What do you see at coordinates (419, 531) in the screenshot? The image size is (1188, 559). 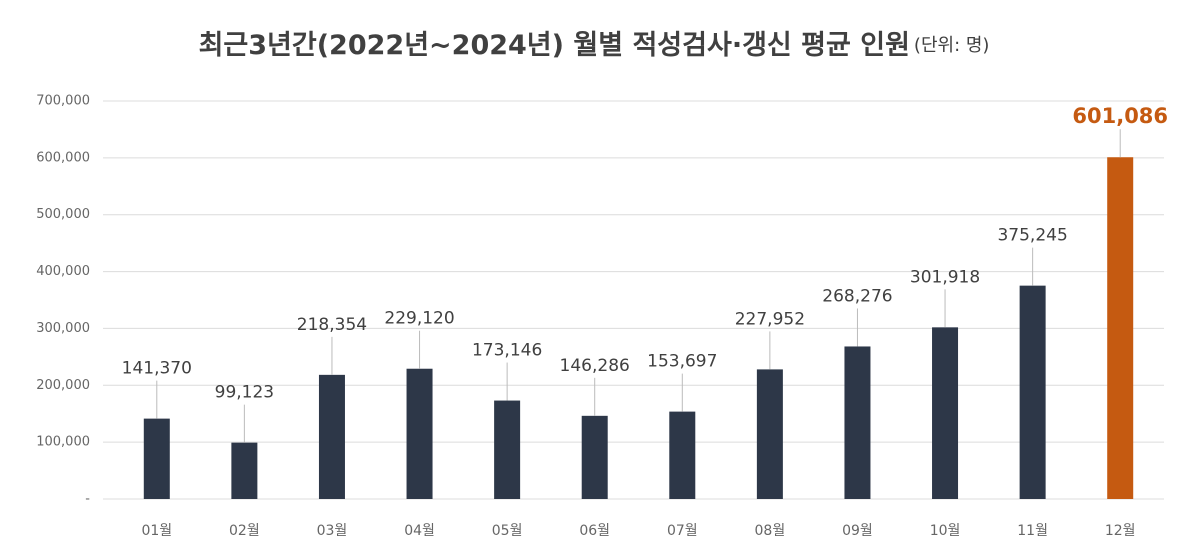 I see `x-tick-label: 04월` at bounding box center [419, 531].